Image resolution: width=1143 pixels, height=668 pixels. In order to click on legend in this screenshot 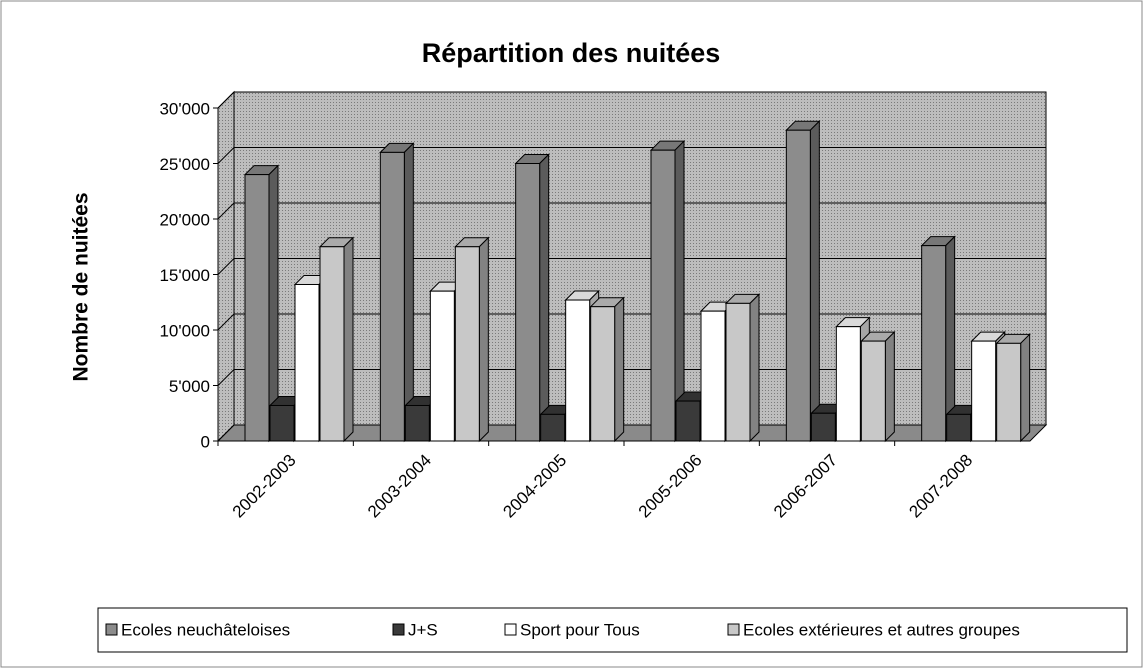, I will do `click(612, 630)`.